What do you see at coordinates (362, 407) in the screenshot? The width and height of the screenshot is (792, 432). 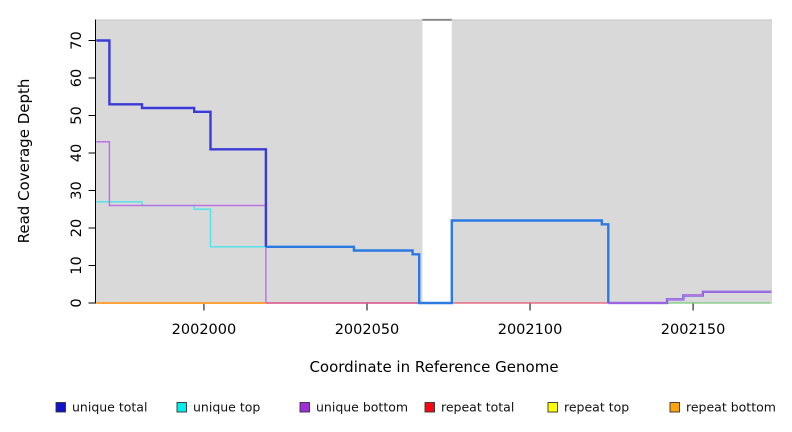 I see `legend-label: unique bottom` at bounding box center [362, 407].